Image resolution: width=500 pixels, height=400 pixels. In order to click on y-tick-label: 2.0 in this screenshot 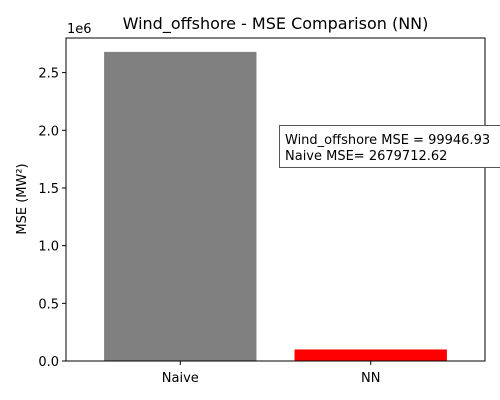, I will do `click(48, 131)`.